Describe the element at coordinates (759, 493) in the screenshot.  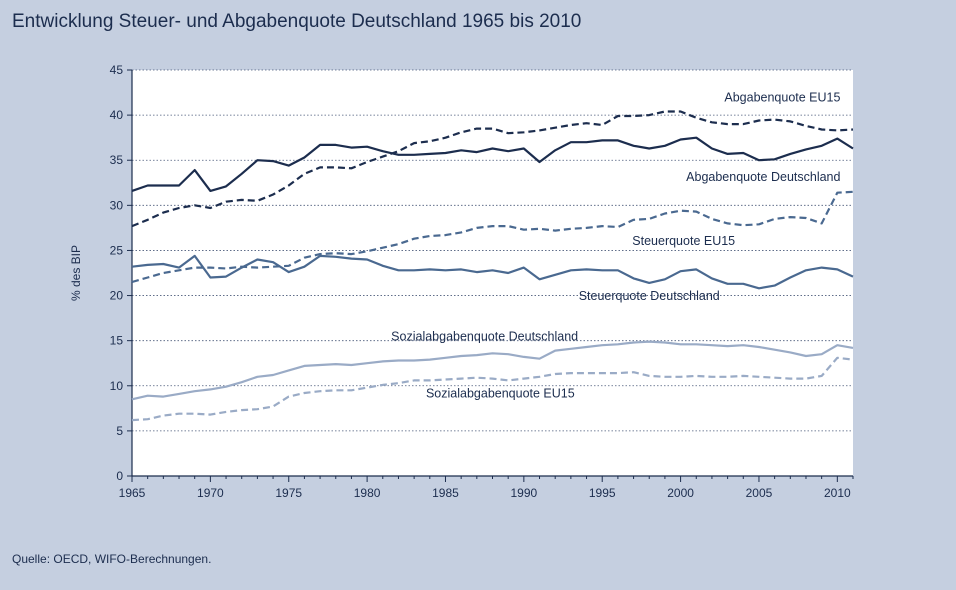
I see `x-tick-label: 2005` at that location.